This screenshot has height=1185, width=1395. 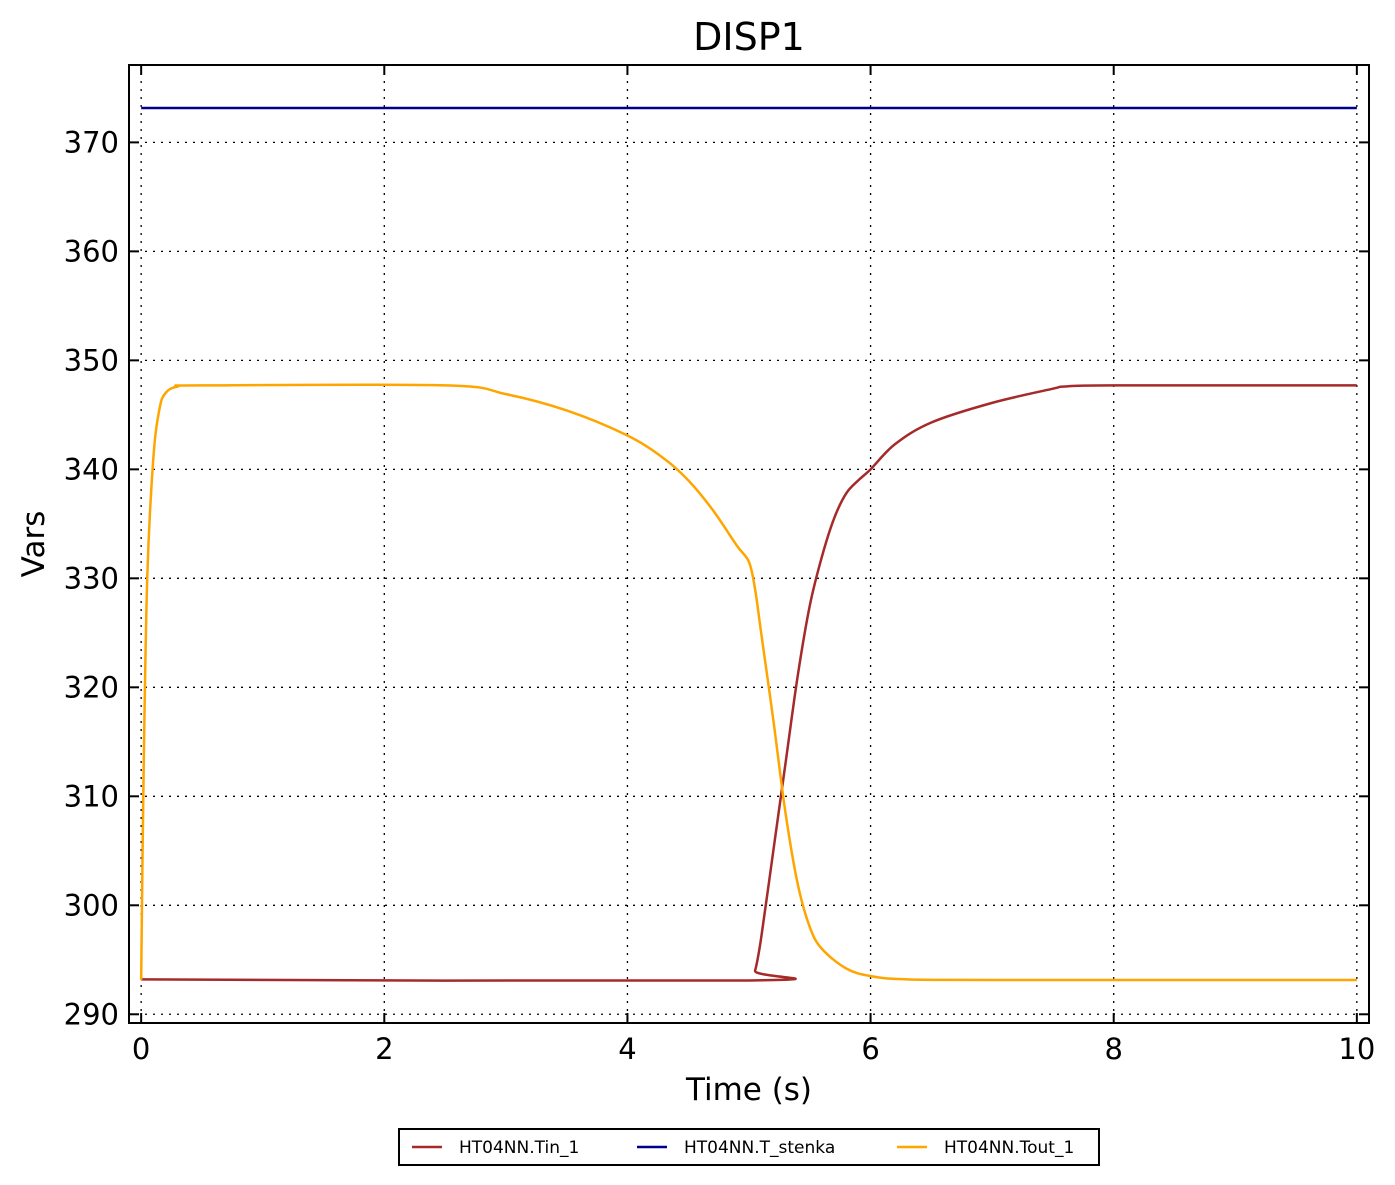 I want to click on legend: HT04NN.Tin_1 HT04NN.T_stenka HT04NN.Tout_1, so click(x=749, y=1147).